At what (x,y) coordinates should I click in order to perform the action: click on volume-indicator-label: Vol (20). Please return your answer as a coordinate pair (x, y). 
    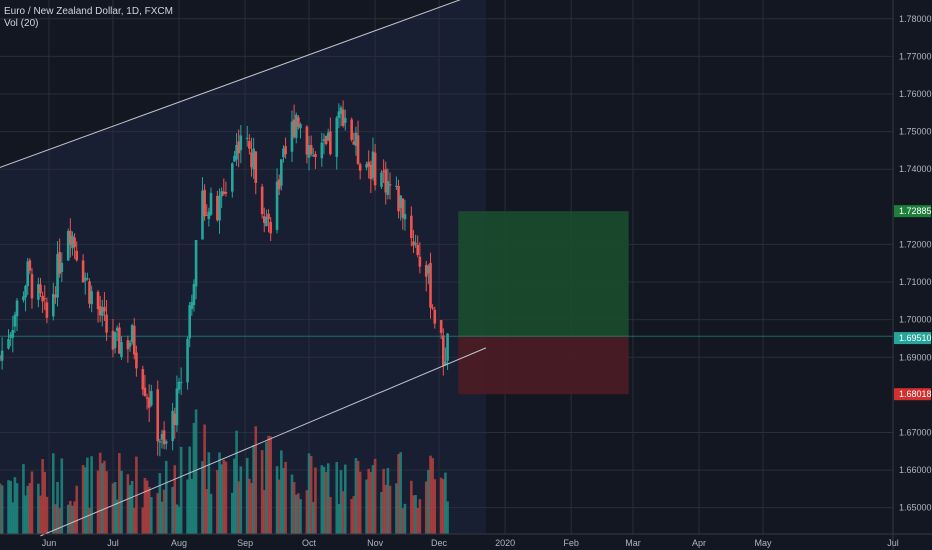
    Looking at the image, I should click on (21, 23).